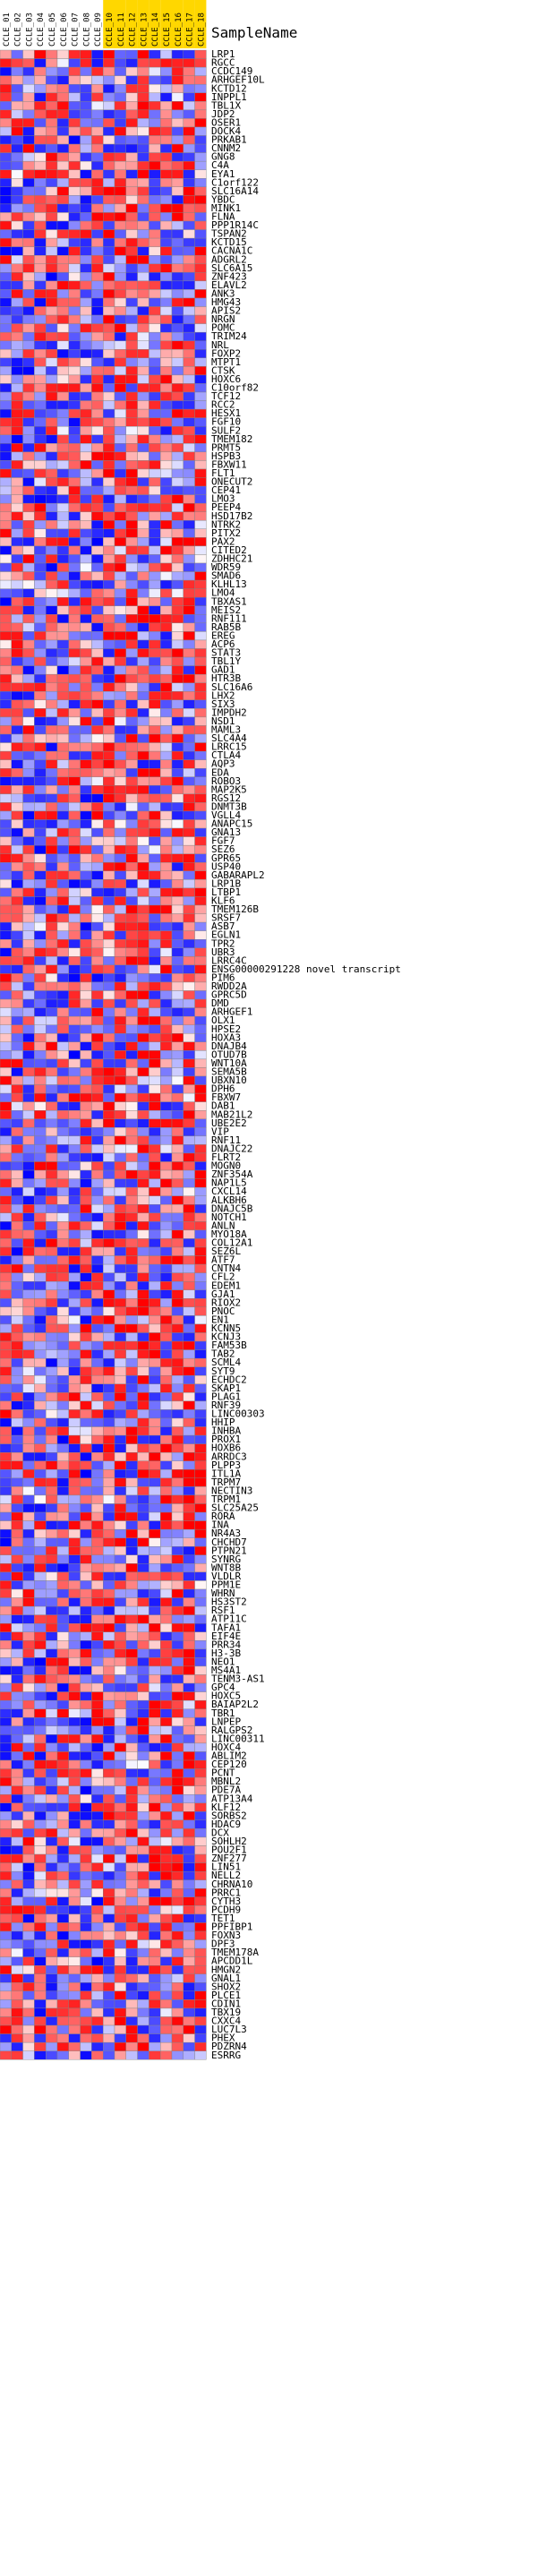  I want to click on gene-label: HOXC4, so click(226, 1747).